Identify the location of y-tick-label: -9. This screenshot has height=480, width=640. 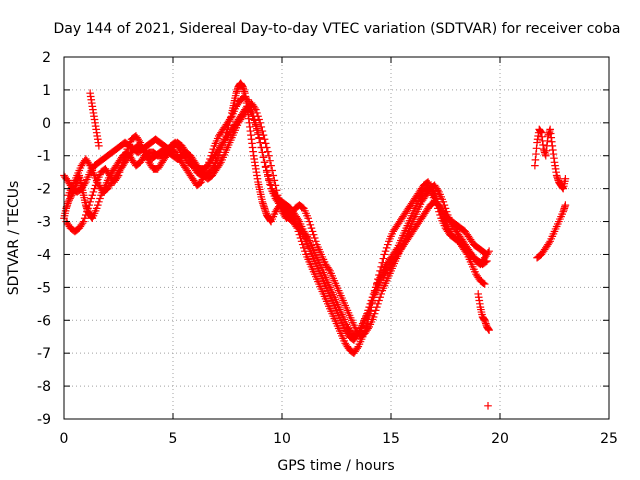
(44, 420).